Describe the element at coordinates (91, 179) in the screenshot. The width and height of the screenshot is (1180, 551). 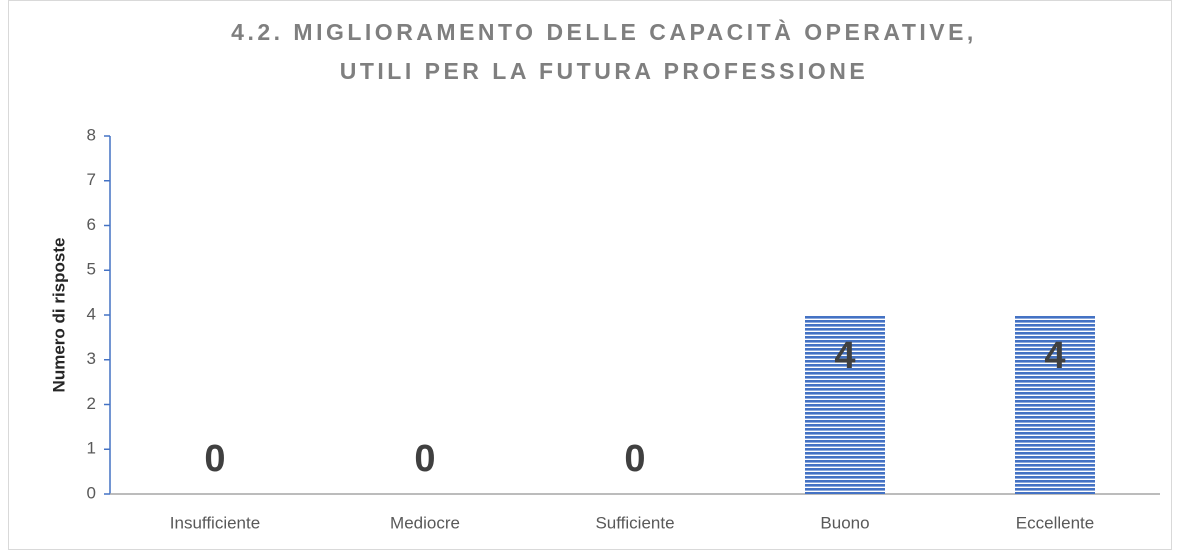
I see `y-tick-label: 7` at that location.